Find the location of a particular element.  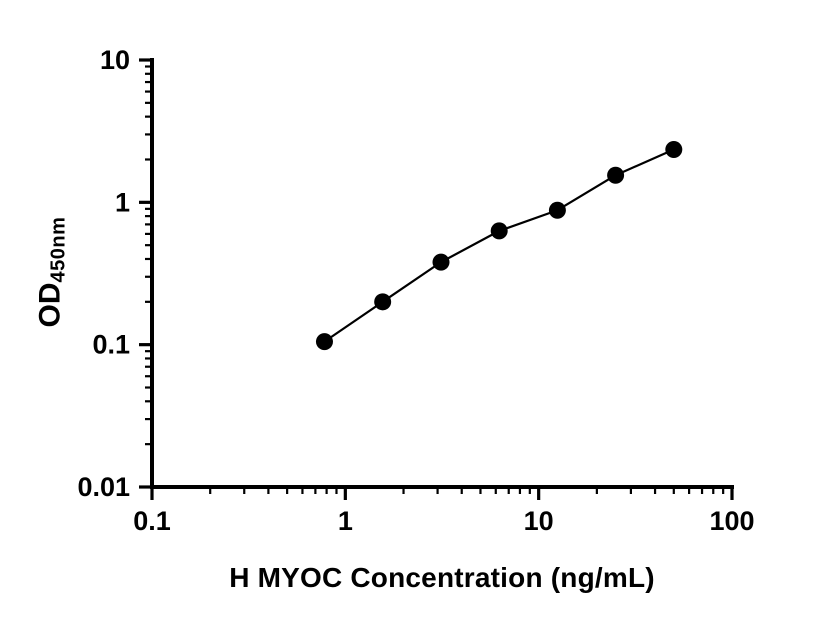

y-tick-label: 10 is located at coordinates (115, 60).